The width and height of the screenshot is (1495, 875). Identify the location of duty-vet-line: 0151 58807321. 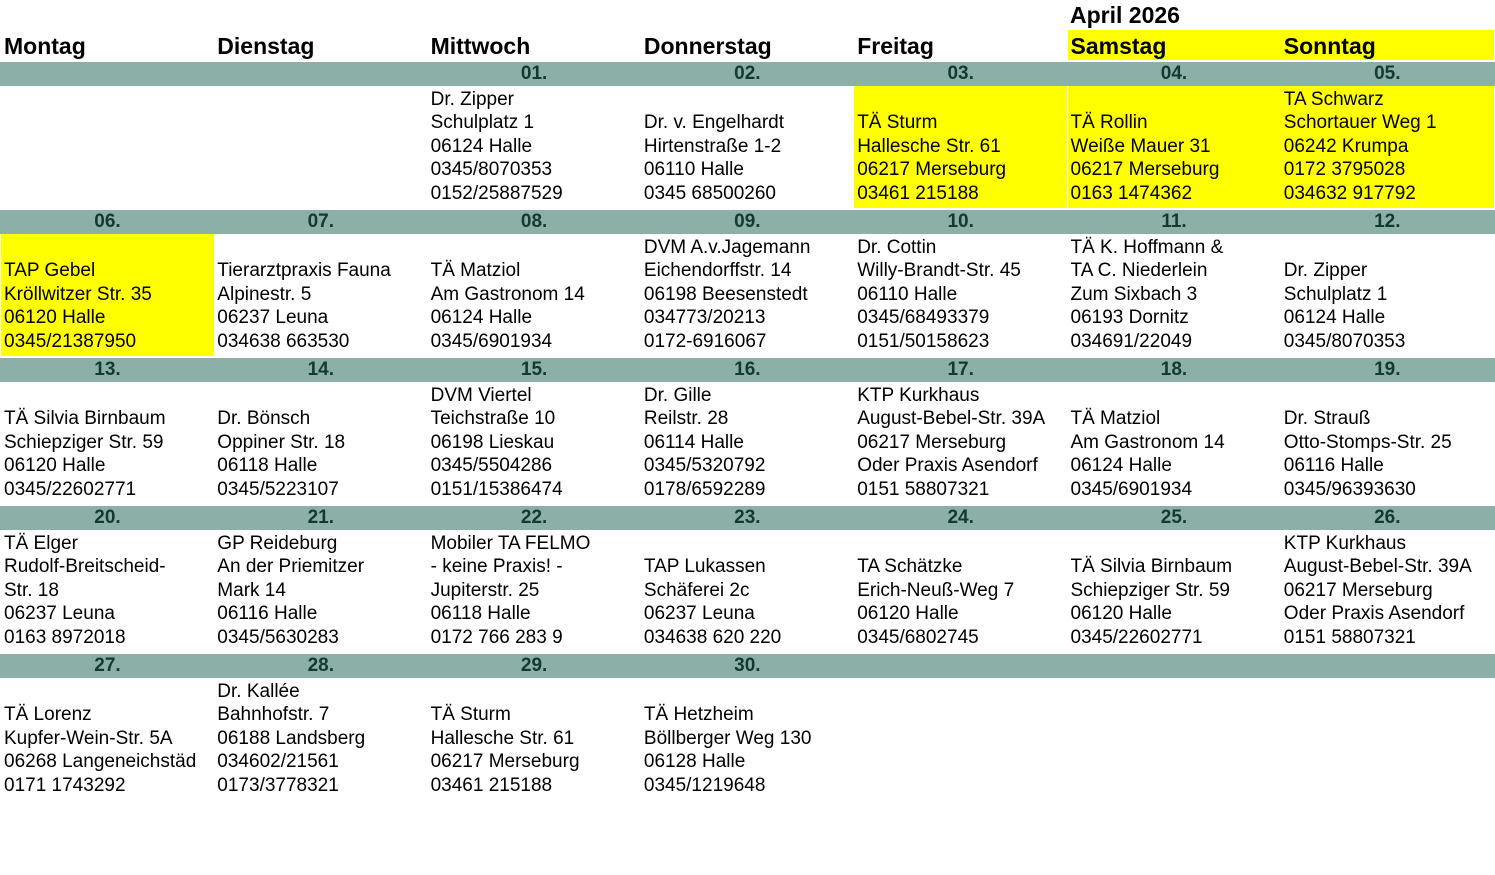
(1349, 637).